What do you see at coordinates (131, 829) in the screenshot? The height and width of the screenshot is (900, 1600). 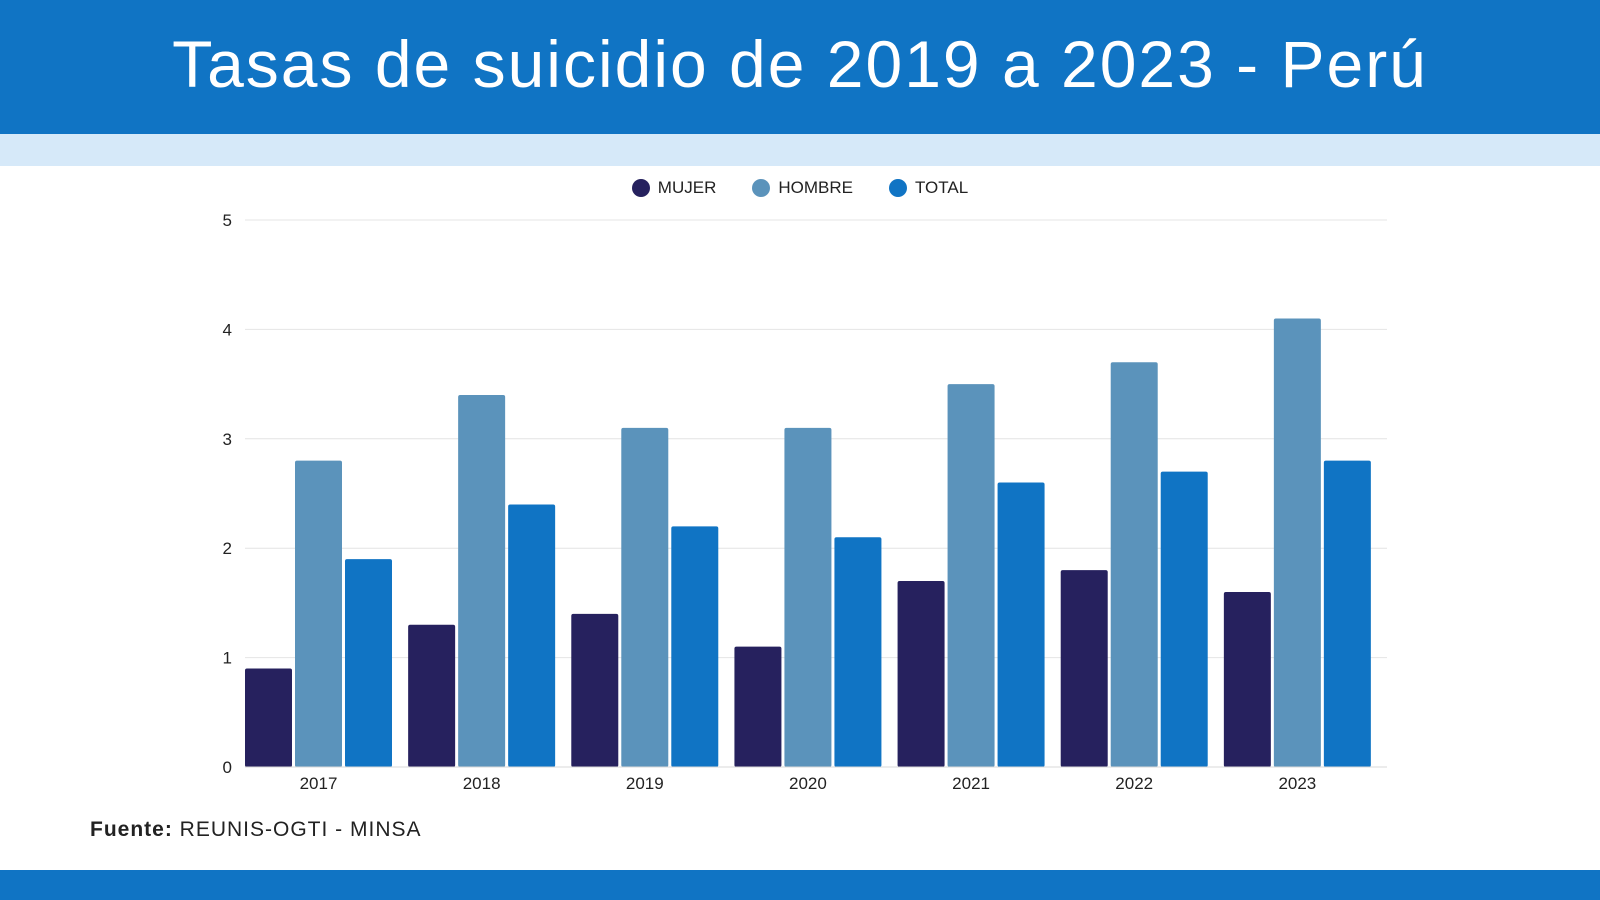 I see `source-label: Fuente:` at bounding box center [131, 829].